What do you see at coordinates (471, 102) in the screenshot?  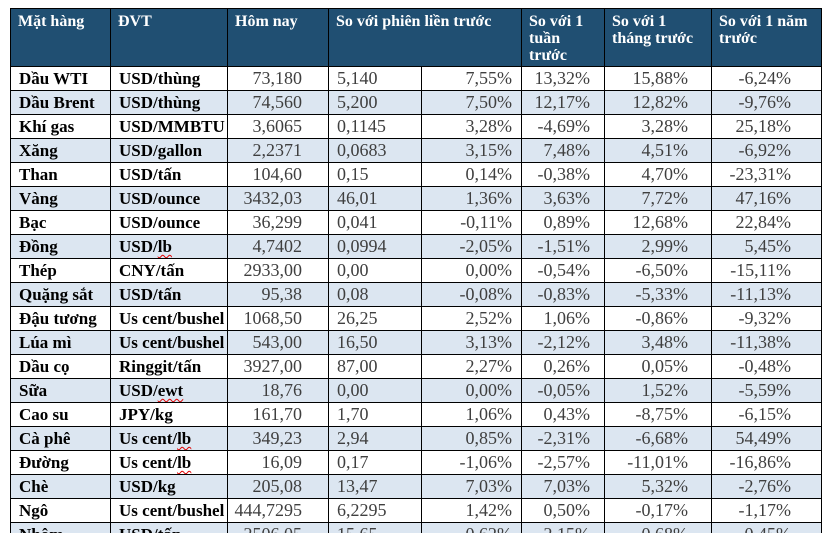 I see `change-pct-value: 7,50%` at bounding box center [471, 102].